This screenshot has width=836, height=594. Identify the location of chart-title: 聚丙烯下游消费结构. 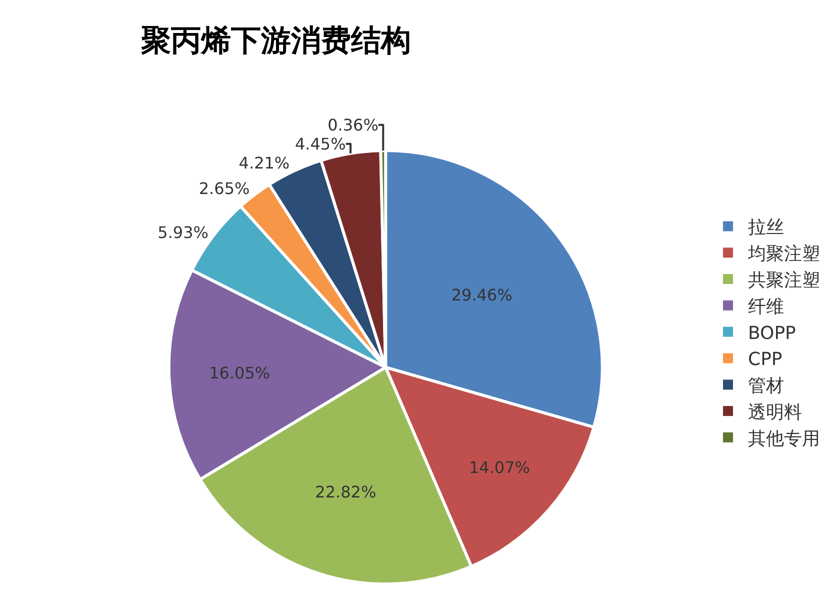
(275, 41).